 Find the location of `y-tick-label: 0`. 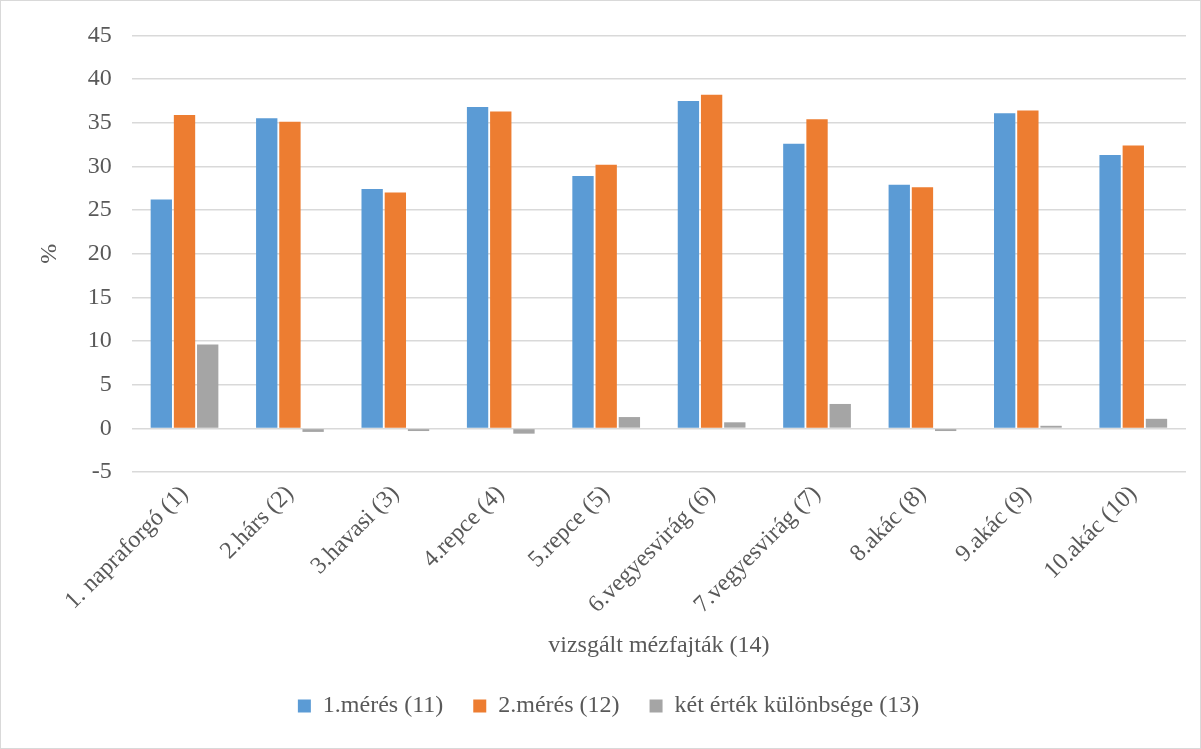

y-tick-label: 0 is located at coordinates (105, 426).